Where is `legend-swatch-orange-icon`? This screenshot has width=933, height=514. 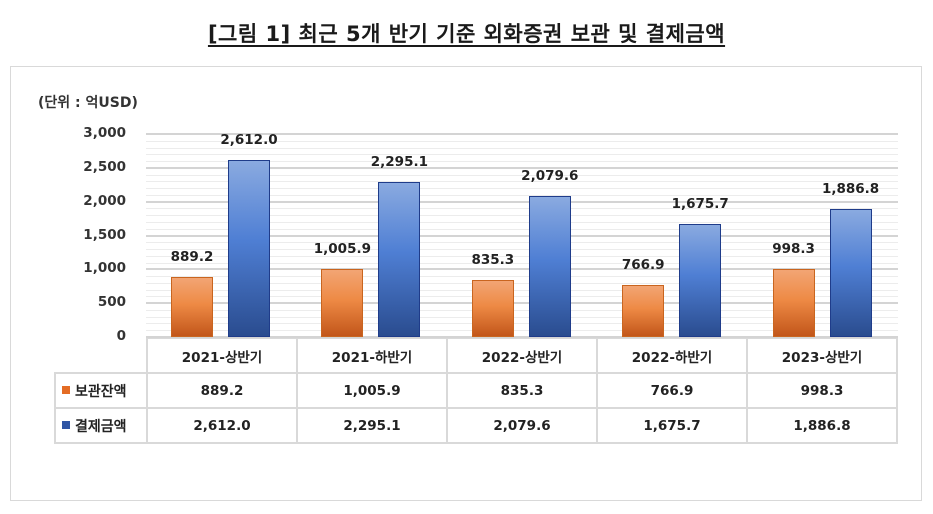 legend-swatch-orange-icon is located at coordinates (66, 389).